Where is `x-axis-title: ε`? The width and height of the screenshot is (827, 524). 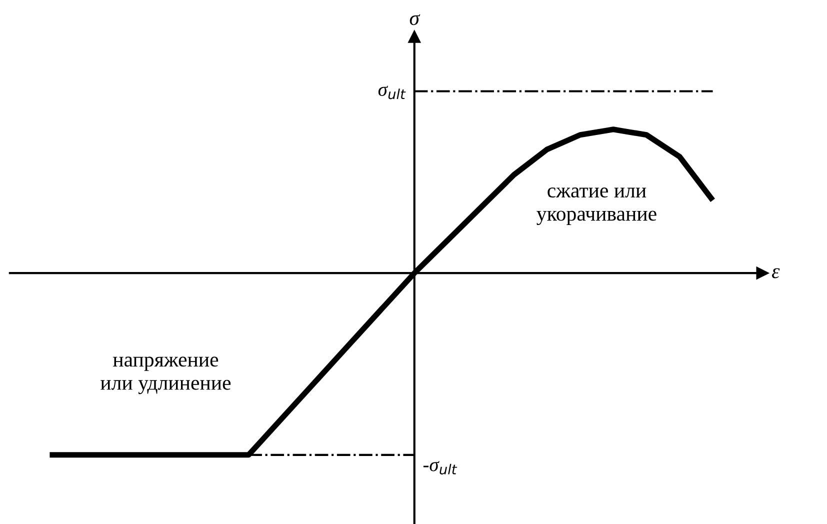
x-axis-title: ε is located at coordinates (776, 273).